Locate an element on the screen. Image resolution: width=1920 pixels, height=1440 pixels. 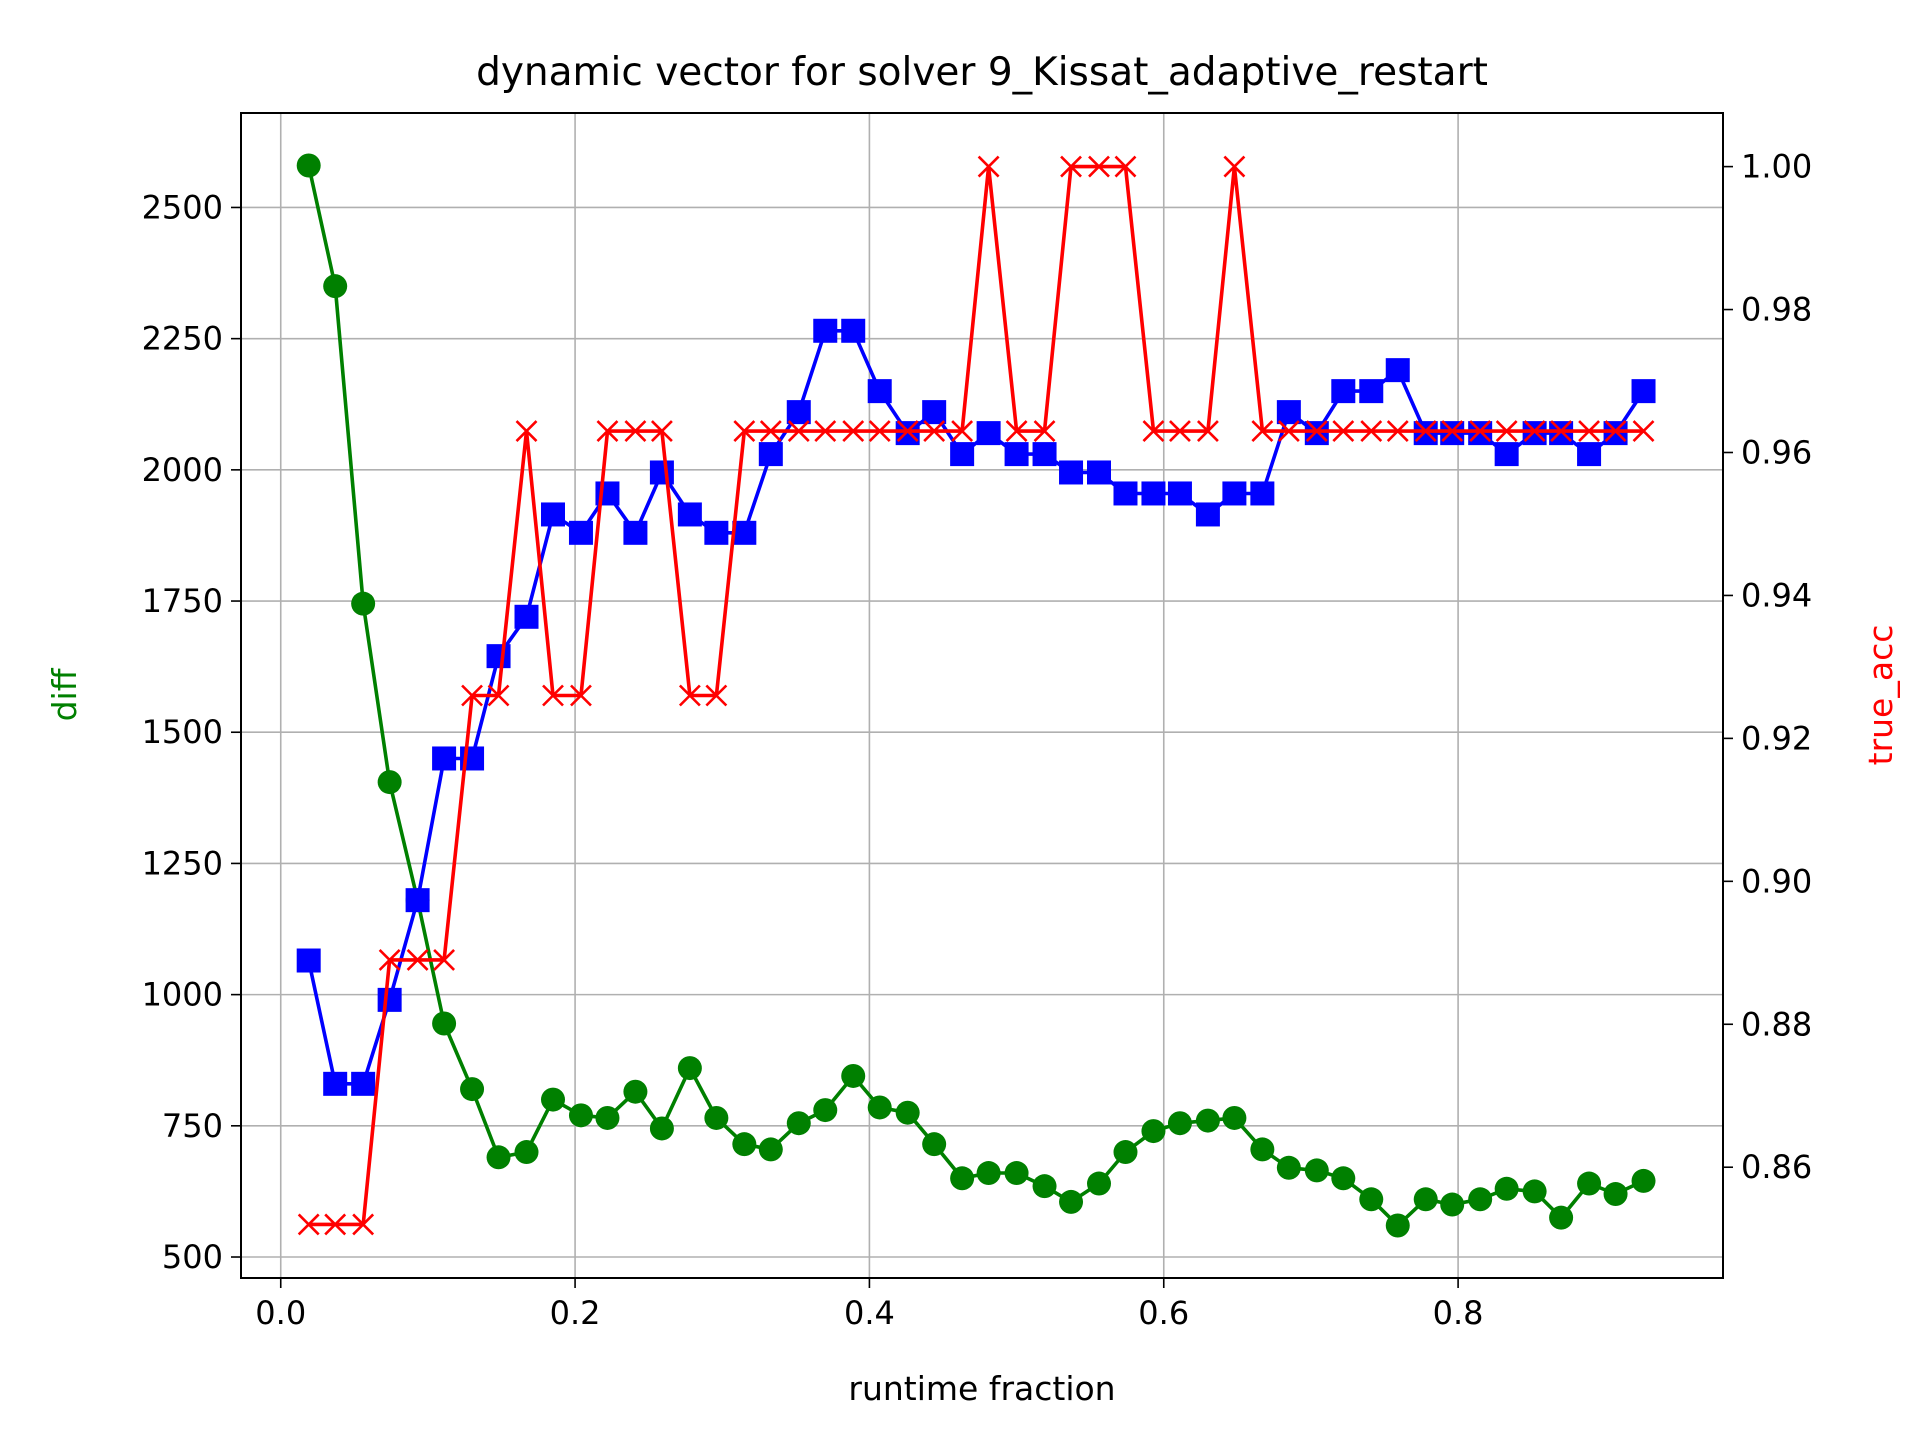
y-left-axis-ticks: 500 750 1000 1250 1500 1750 2000 2250 2500 is located at coordinates (191, 732).